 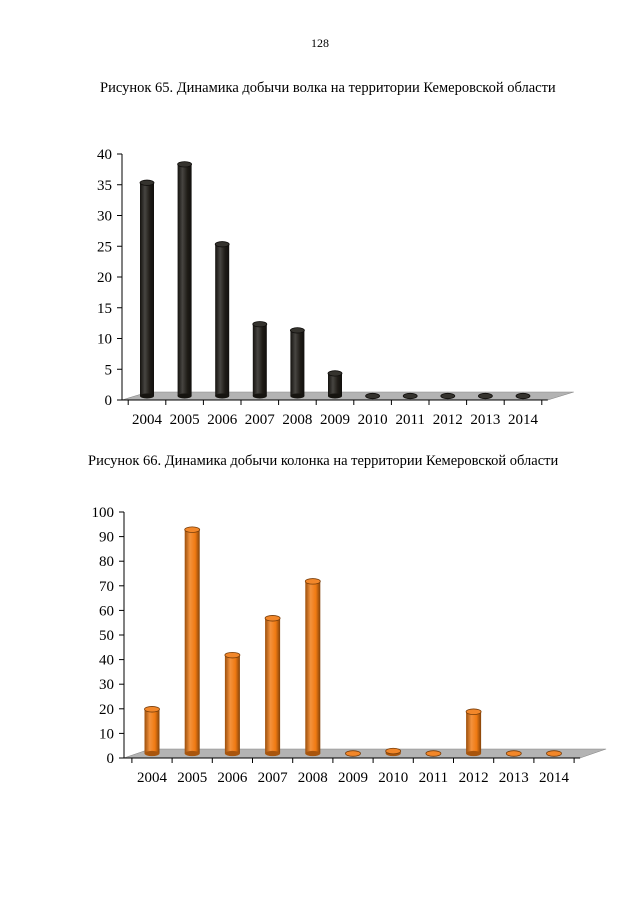 I want to click on y-tick-label: 25, so click(x=104, y=247).